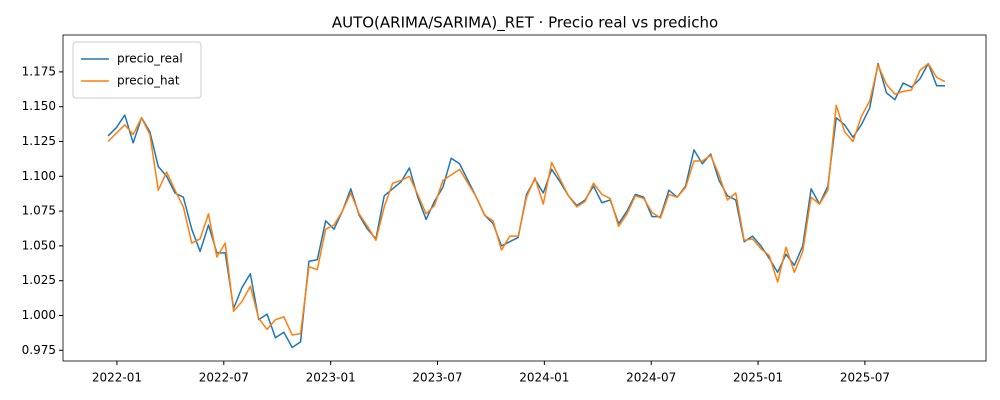 Image resolution: width=1000 pixels, height=400 pixels. What do you see at coordinates (39, 245) in the screenshot?
I see `y-tick-label: 1.050` at bounding box center [39, 245].